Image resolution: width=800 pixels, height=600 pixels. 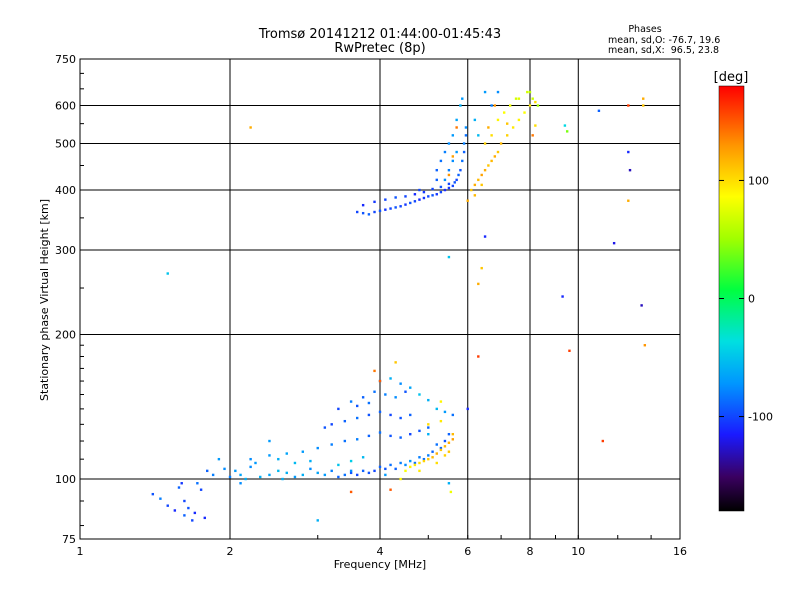 I want to click on x-tick-label: 16, so click(x=680, y=551).